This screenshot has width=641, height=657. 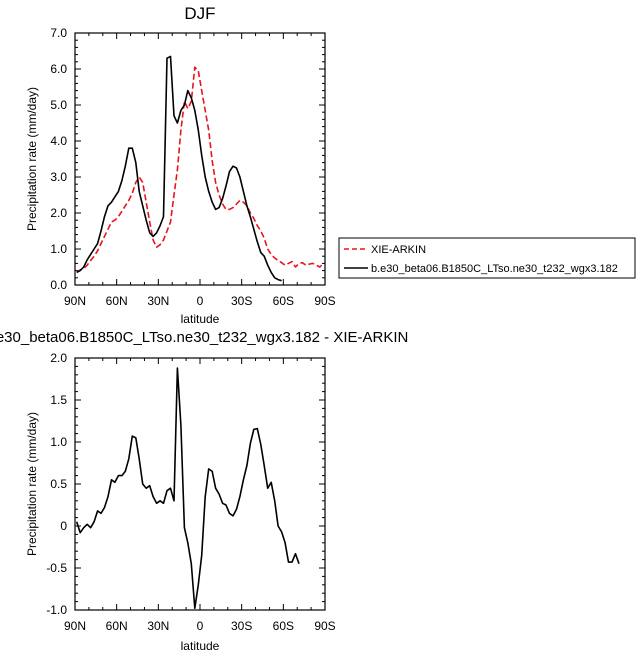 What do you see at coordinates (58, 442) in the screenshot?
I see `bottom-panel-ytick-label: 1.0` at bounding box center [58, 442].